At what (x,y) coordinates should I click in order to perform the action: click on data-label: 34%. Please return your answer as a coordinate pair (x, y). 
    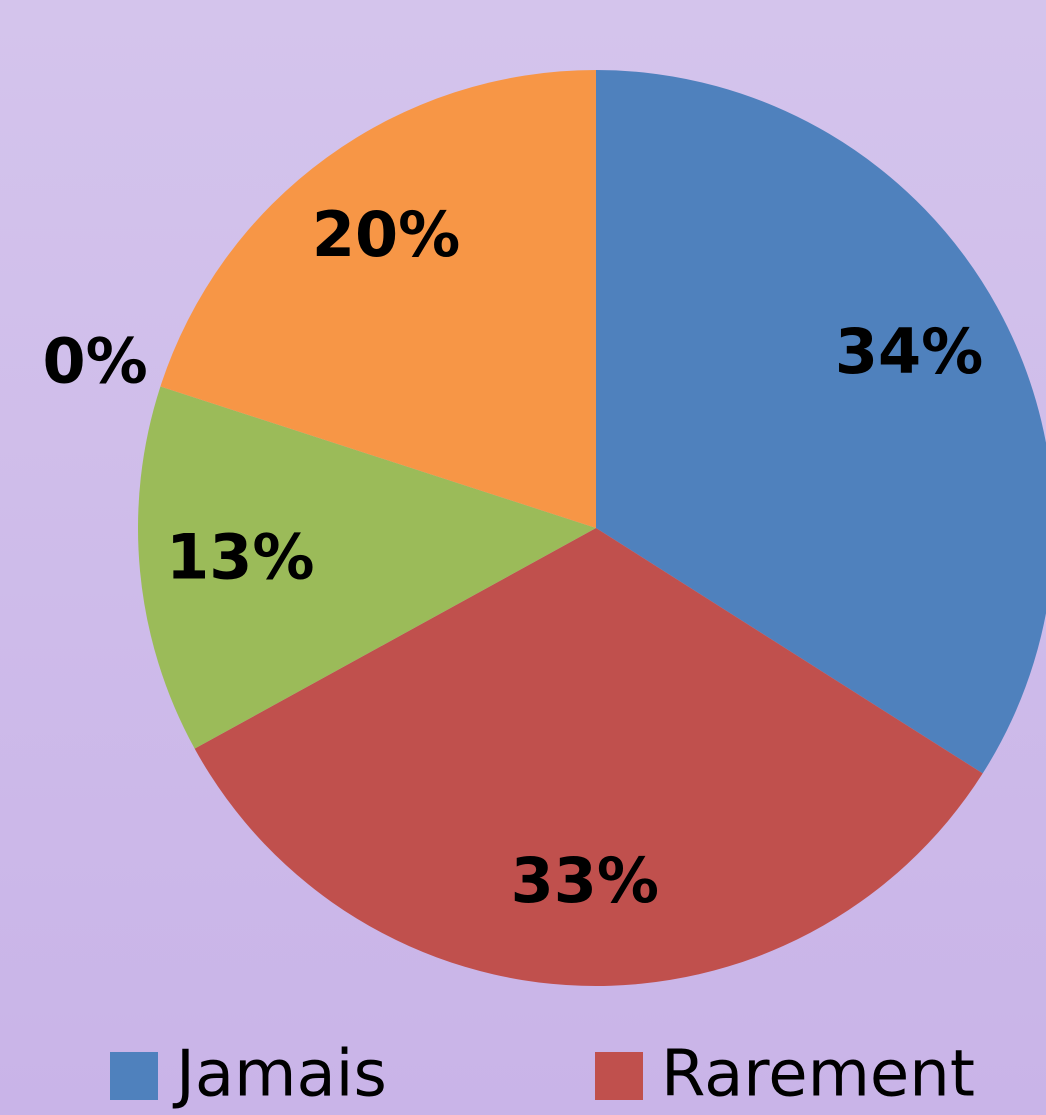
    Looking at the image, I should click on (909, 351).